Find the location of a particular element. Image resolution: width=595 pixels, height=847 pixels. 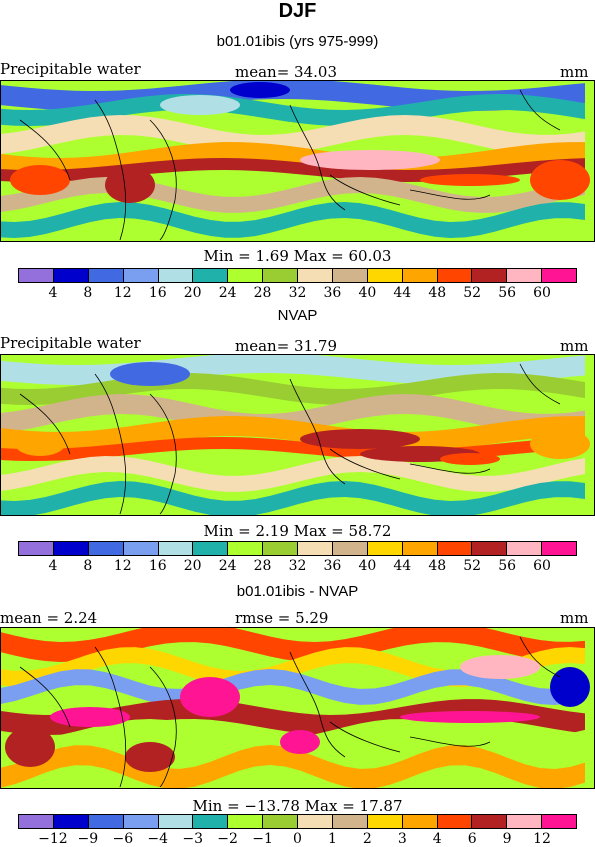

colorbar-tick-label: −3 is located at coordinates (193, 839).